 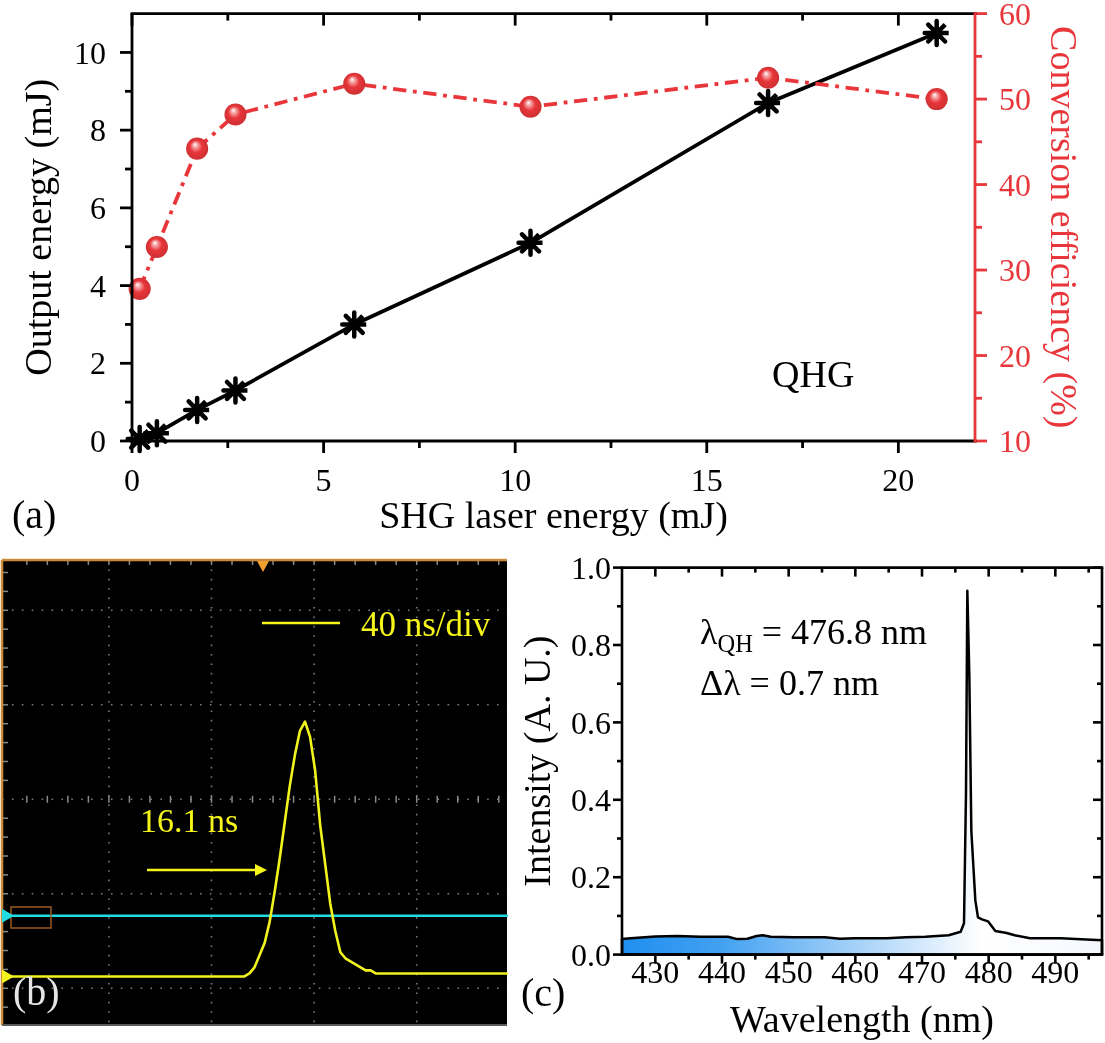 I want to click on y-tick-label: 0, so click(x=98, y=441).